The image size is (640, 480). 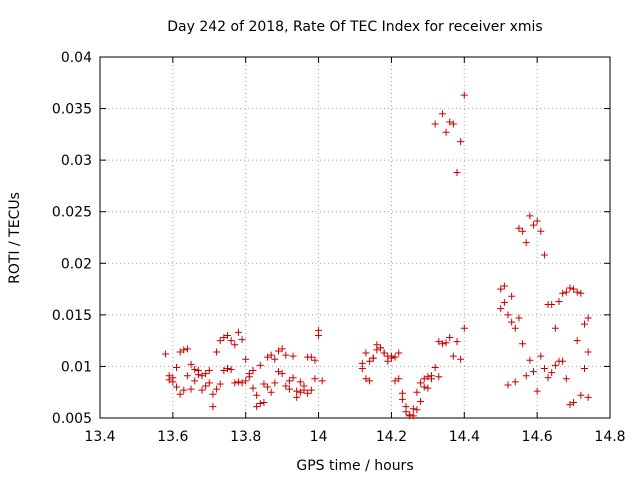 I want to click on y-tick-label: 0.025, so click(x=72, y=213).